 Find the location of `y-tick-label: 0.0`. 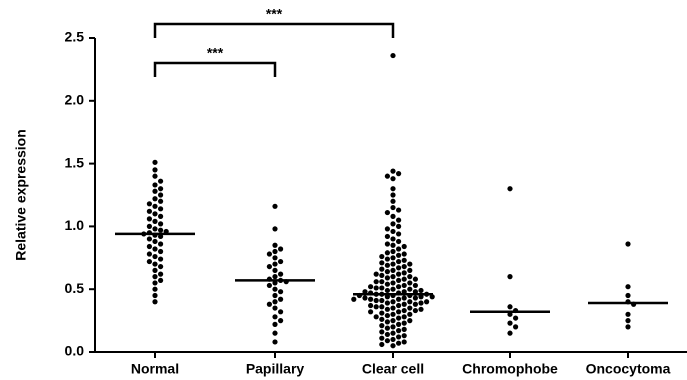

y-tick-label: 0.0 is located at coordinates (75, 351).